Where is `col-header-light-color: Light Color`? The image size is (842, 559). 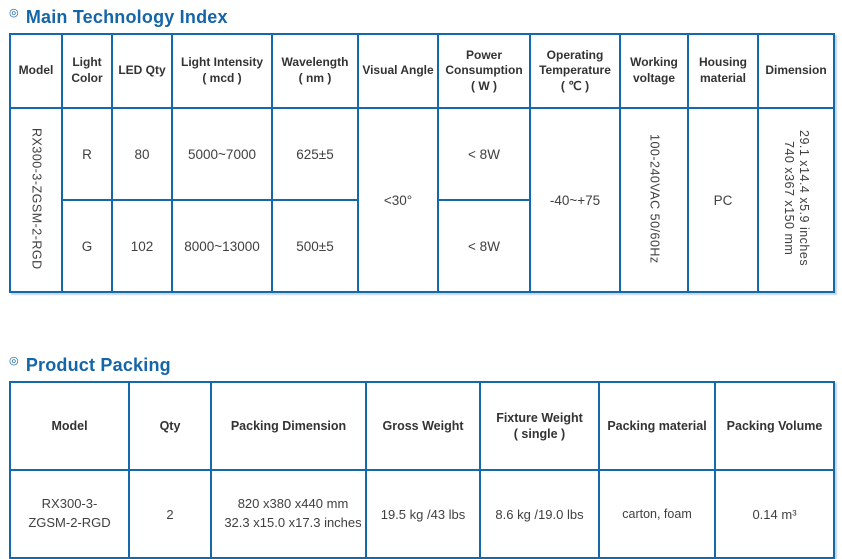 col-header-light-color: Light Color is located at coordinates (87, 71).